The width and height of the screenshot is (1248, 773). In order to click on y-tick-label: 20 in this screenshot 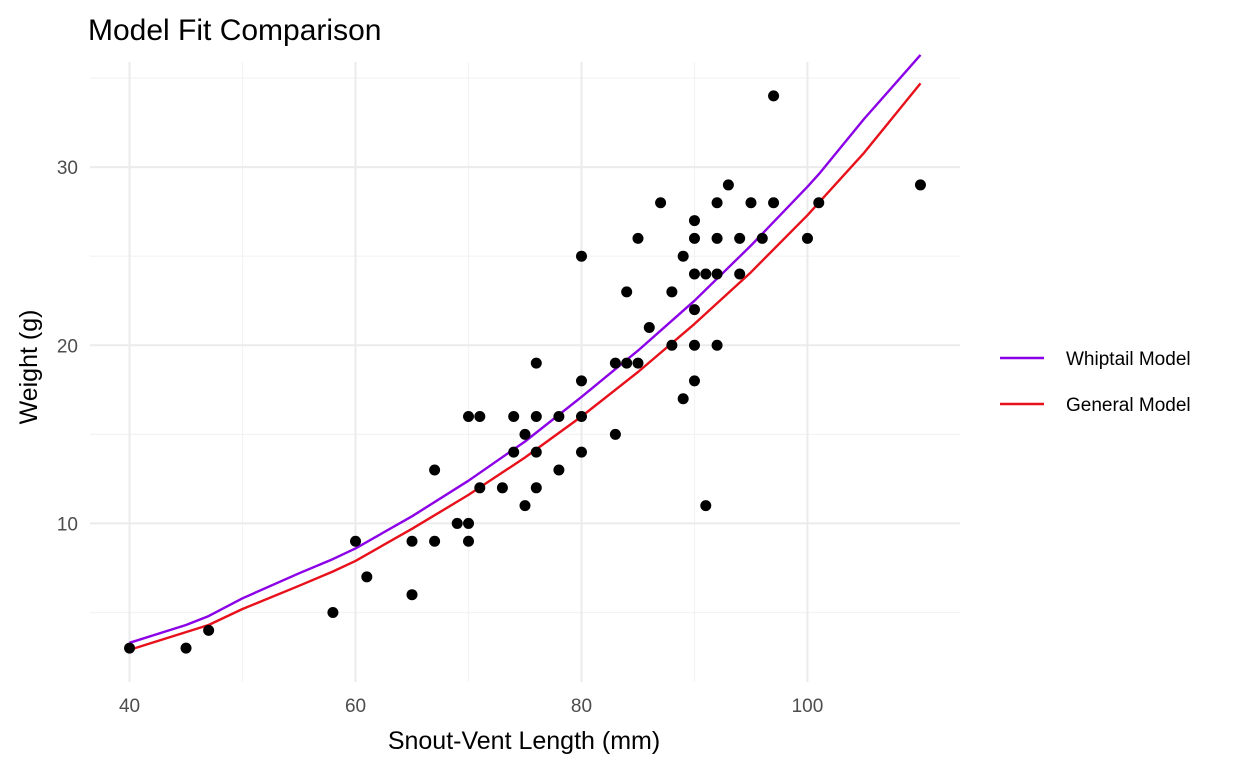, I will do `click(67, 346)`.